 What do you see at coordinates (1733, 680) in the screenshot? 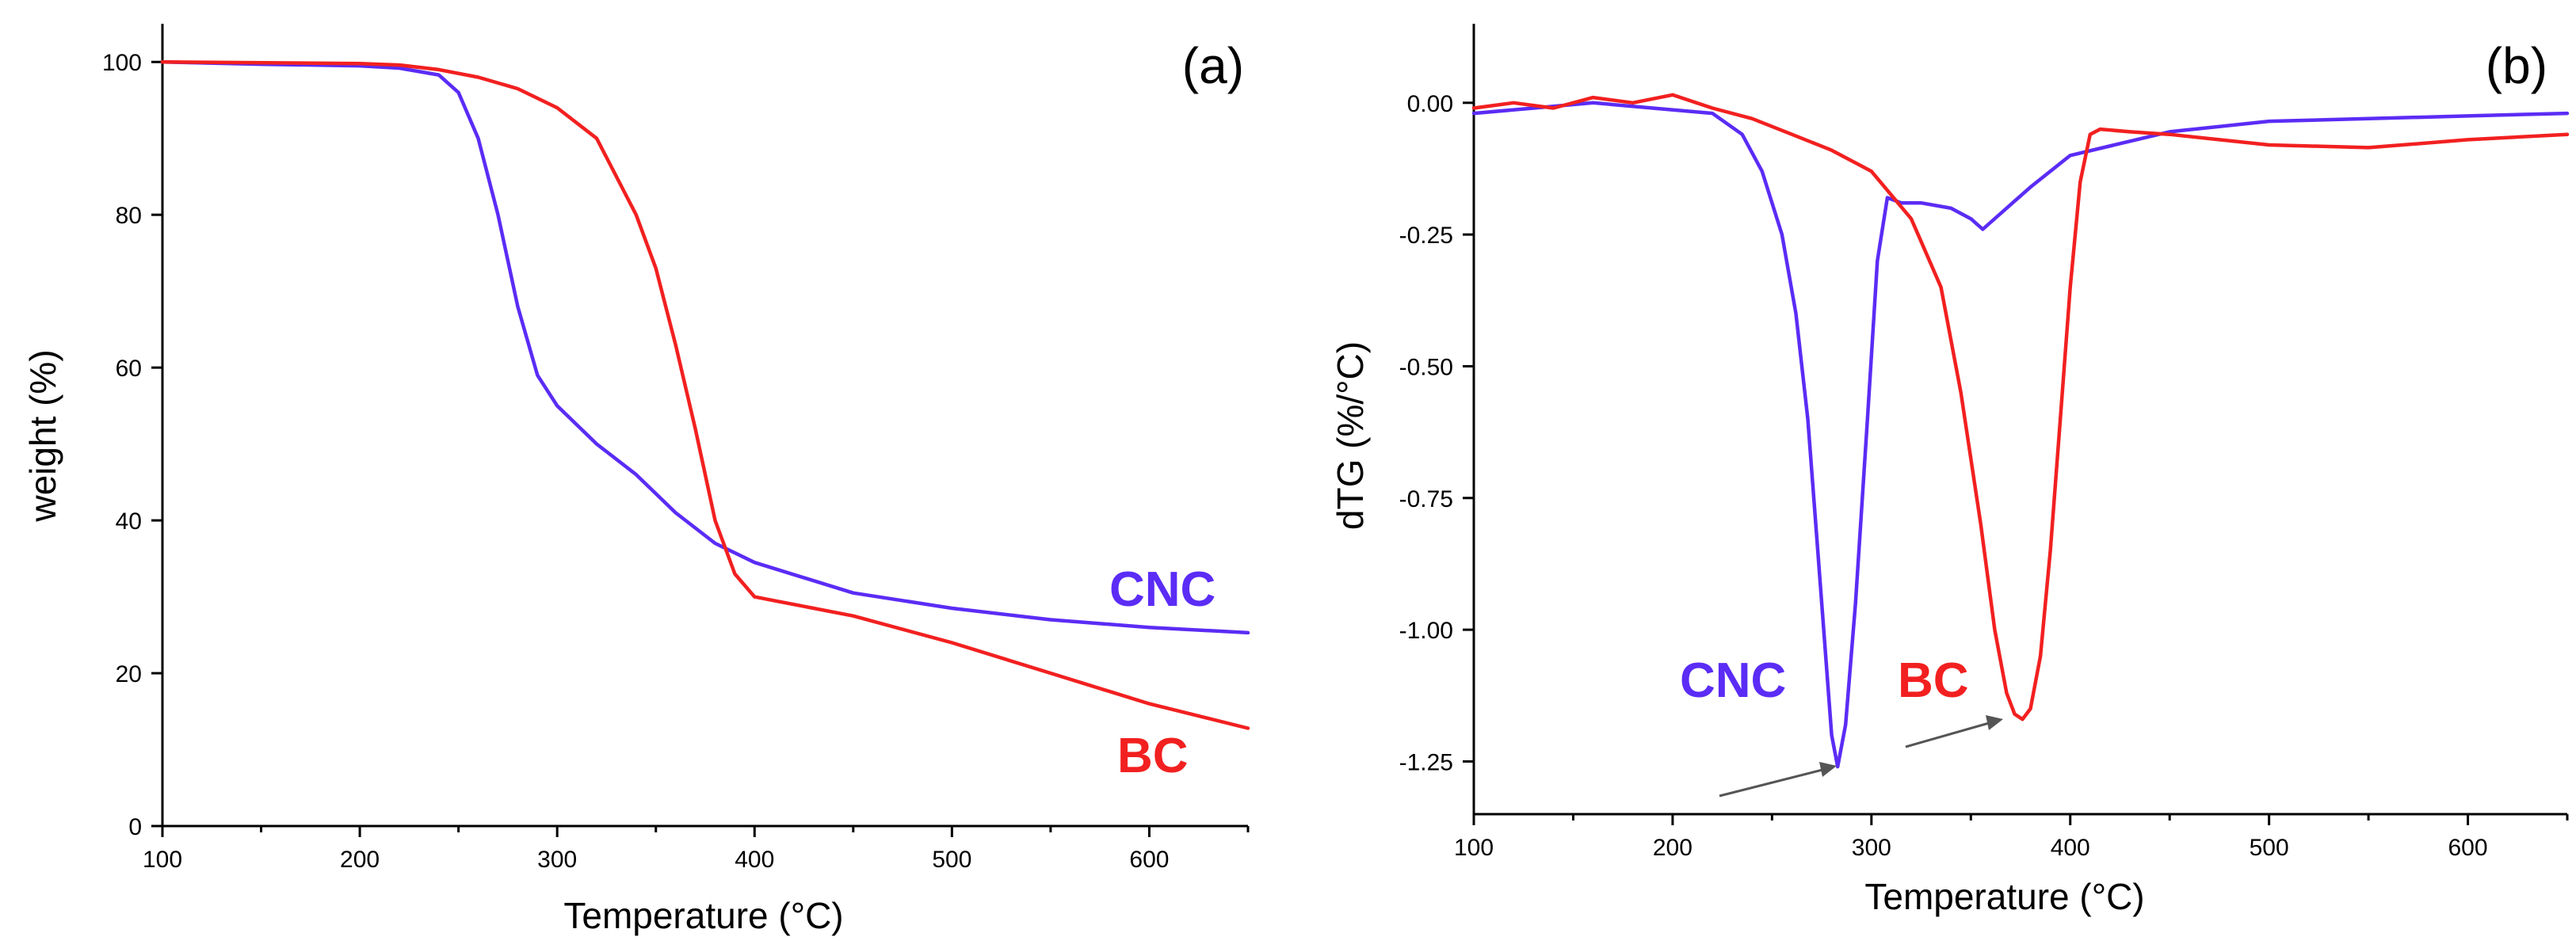
I see `chart-b-cnc-label: CNC` at bounding box center [1733, 680].